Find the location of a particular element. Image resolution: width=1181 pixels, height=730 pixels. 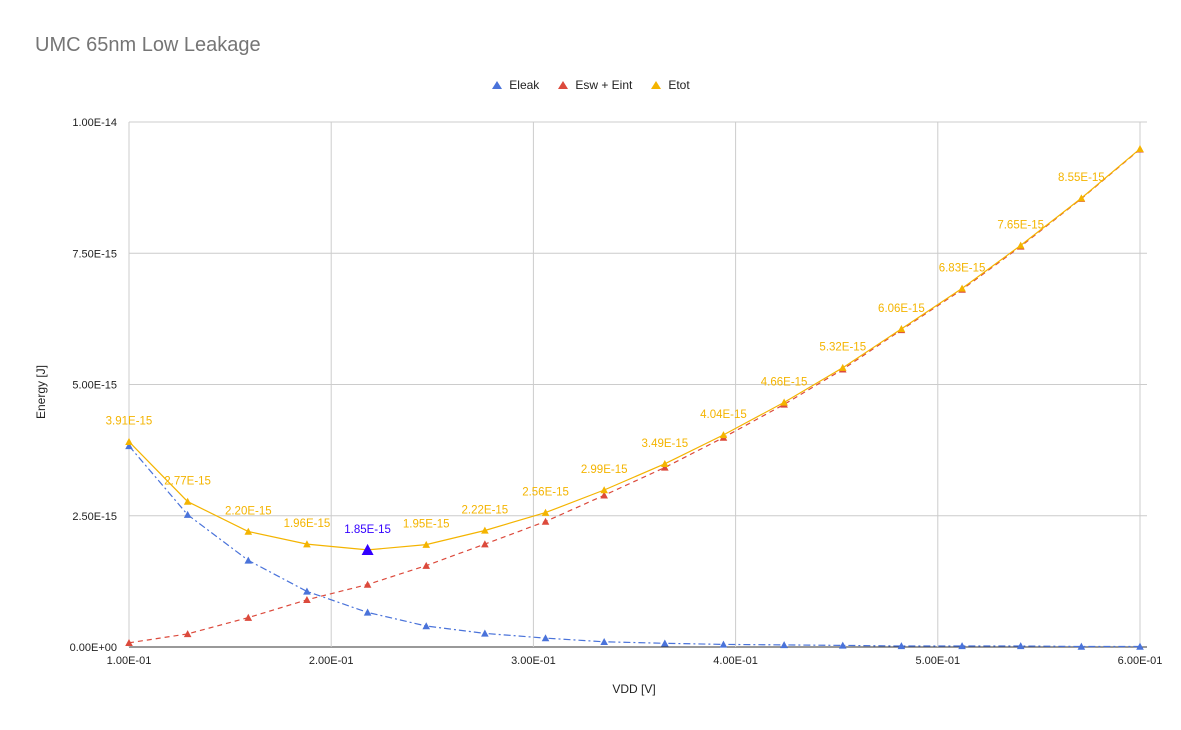

x-tick-label: 2.00E-01 is located at coordinates (331, 661).